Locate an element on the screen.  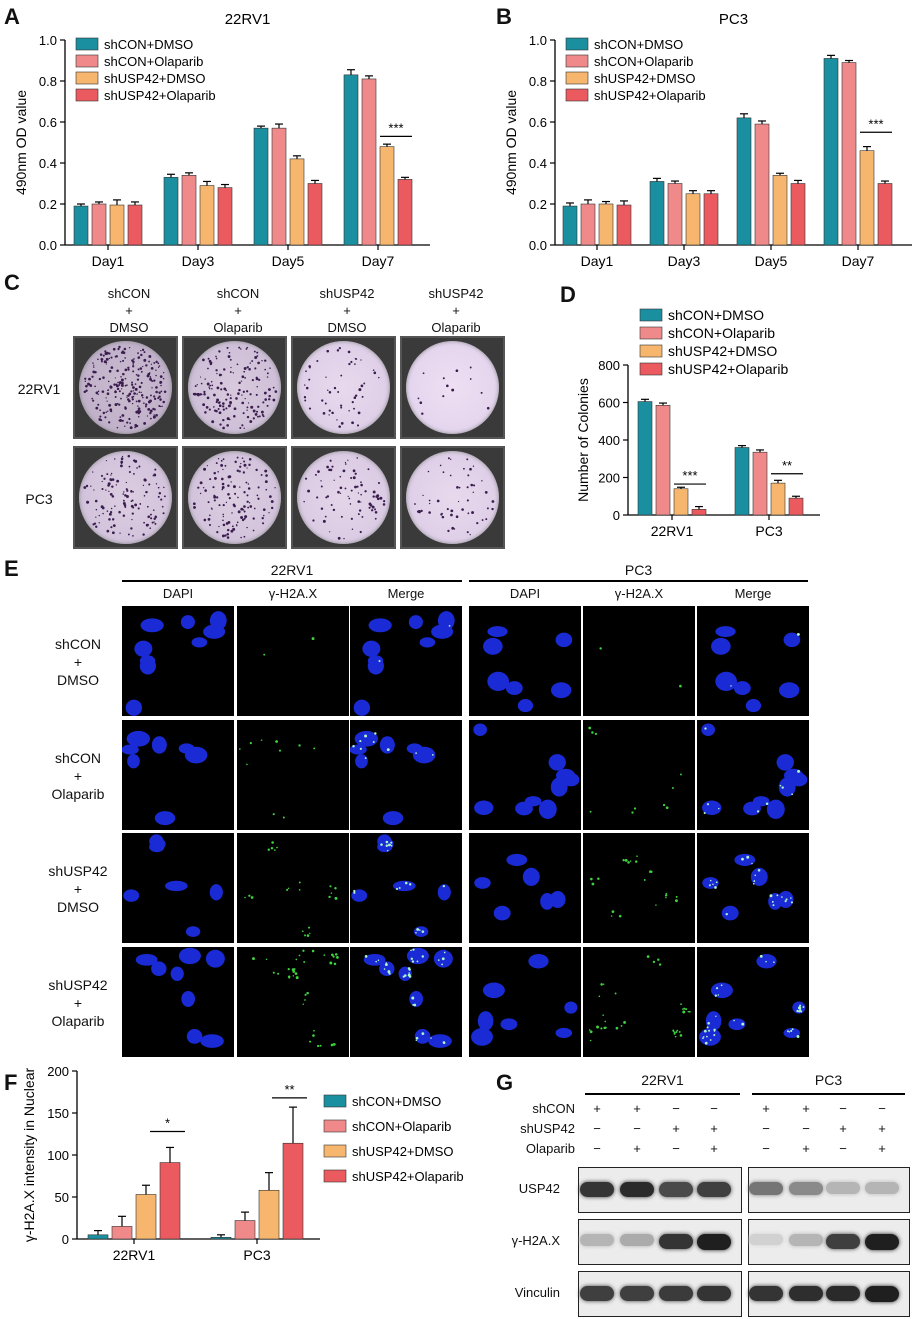
if-micrograph is located at coordinates (293, 888).